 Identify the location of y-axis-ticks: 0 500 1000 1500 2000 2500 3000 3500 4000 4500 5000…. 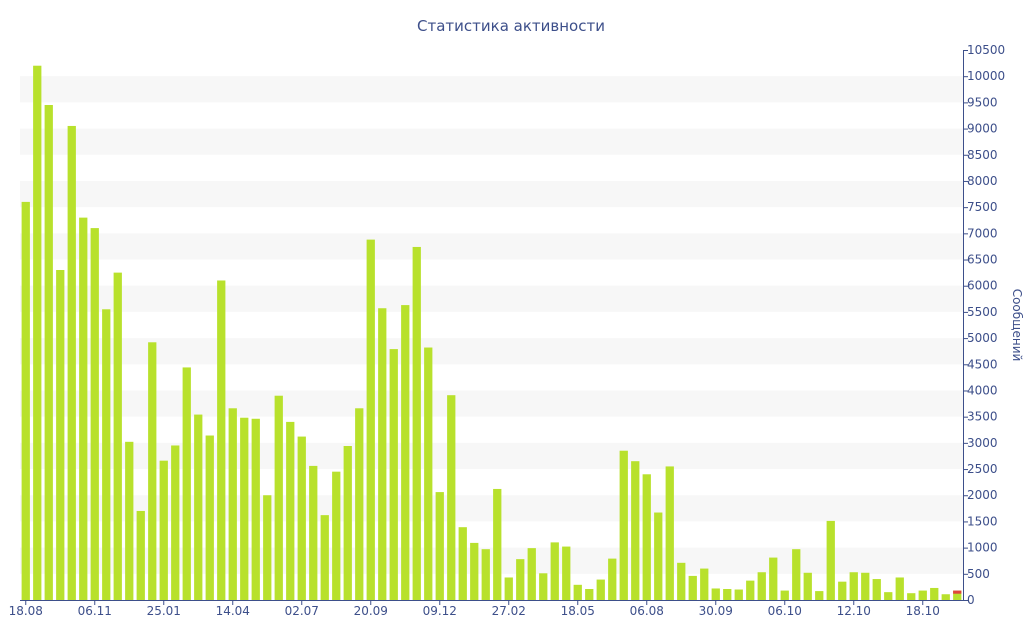
(984, 325).